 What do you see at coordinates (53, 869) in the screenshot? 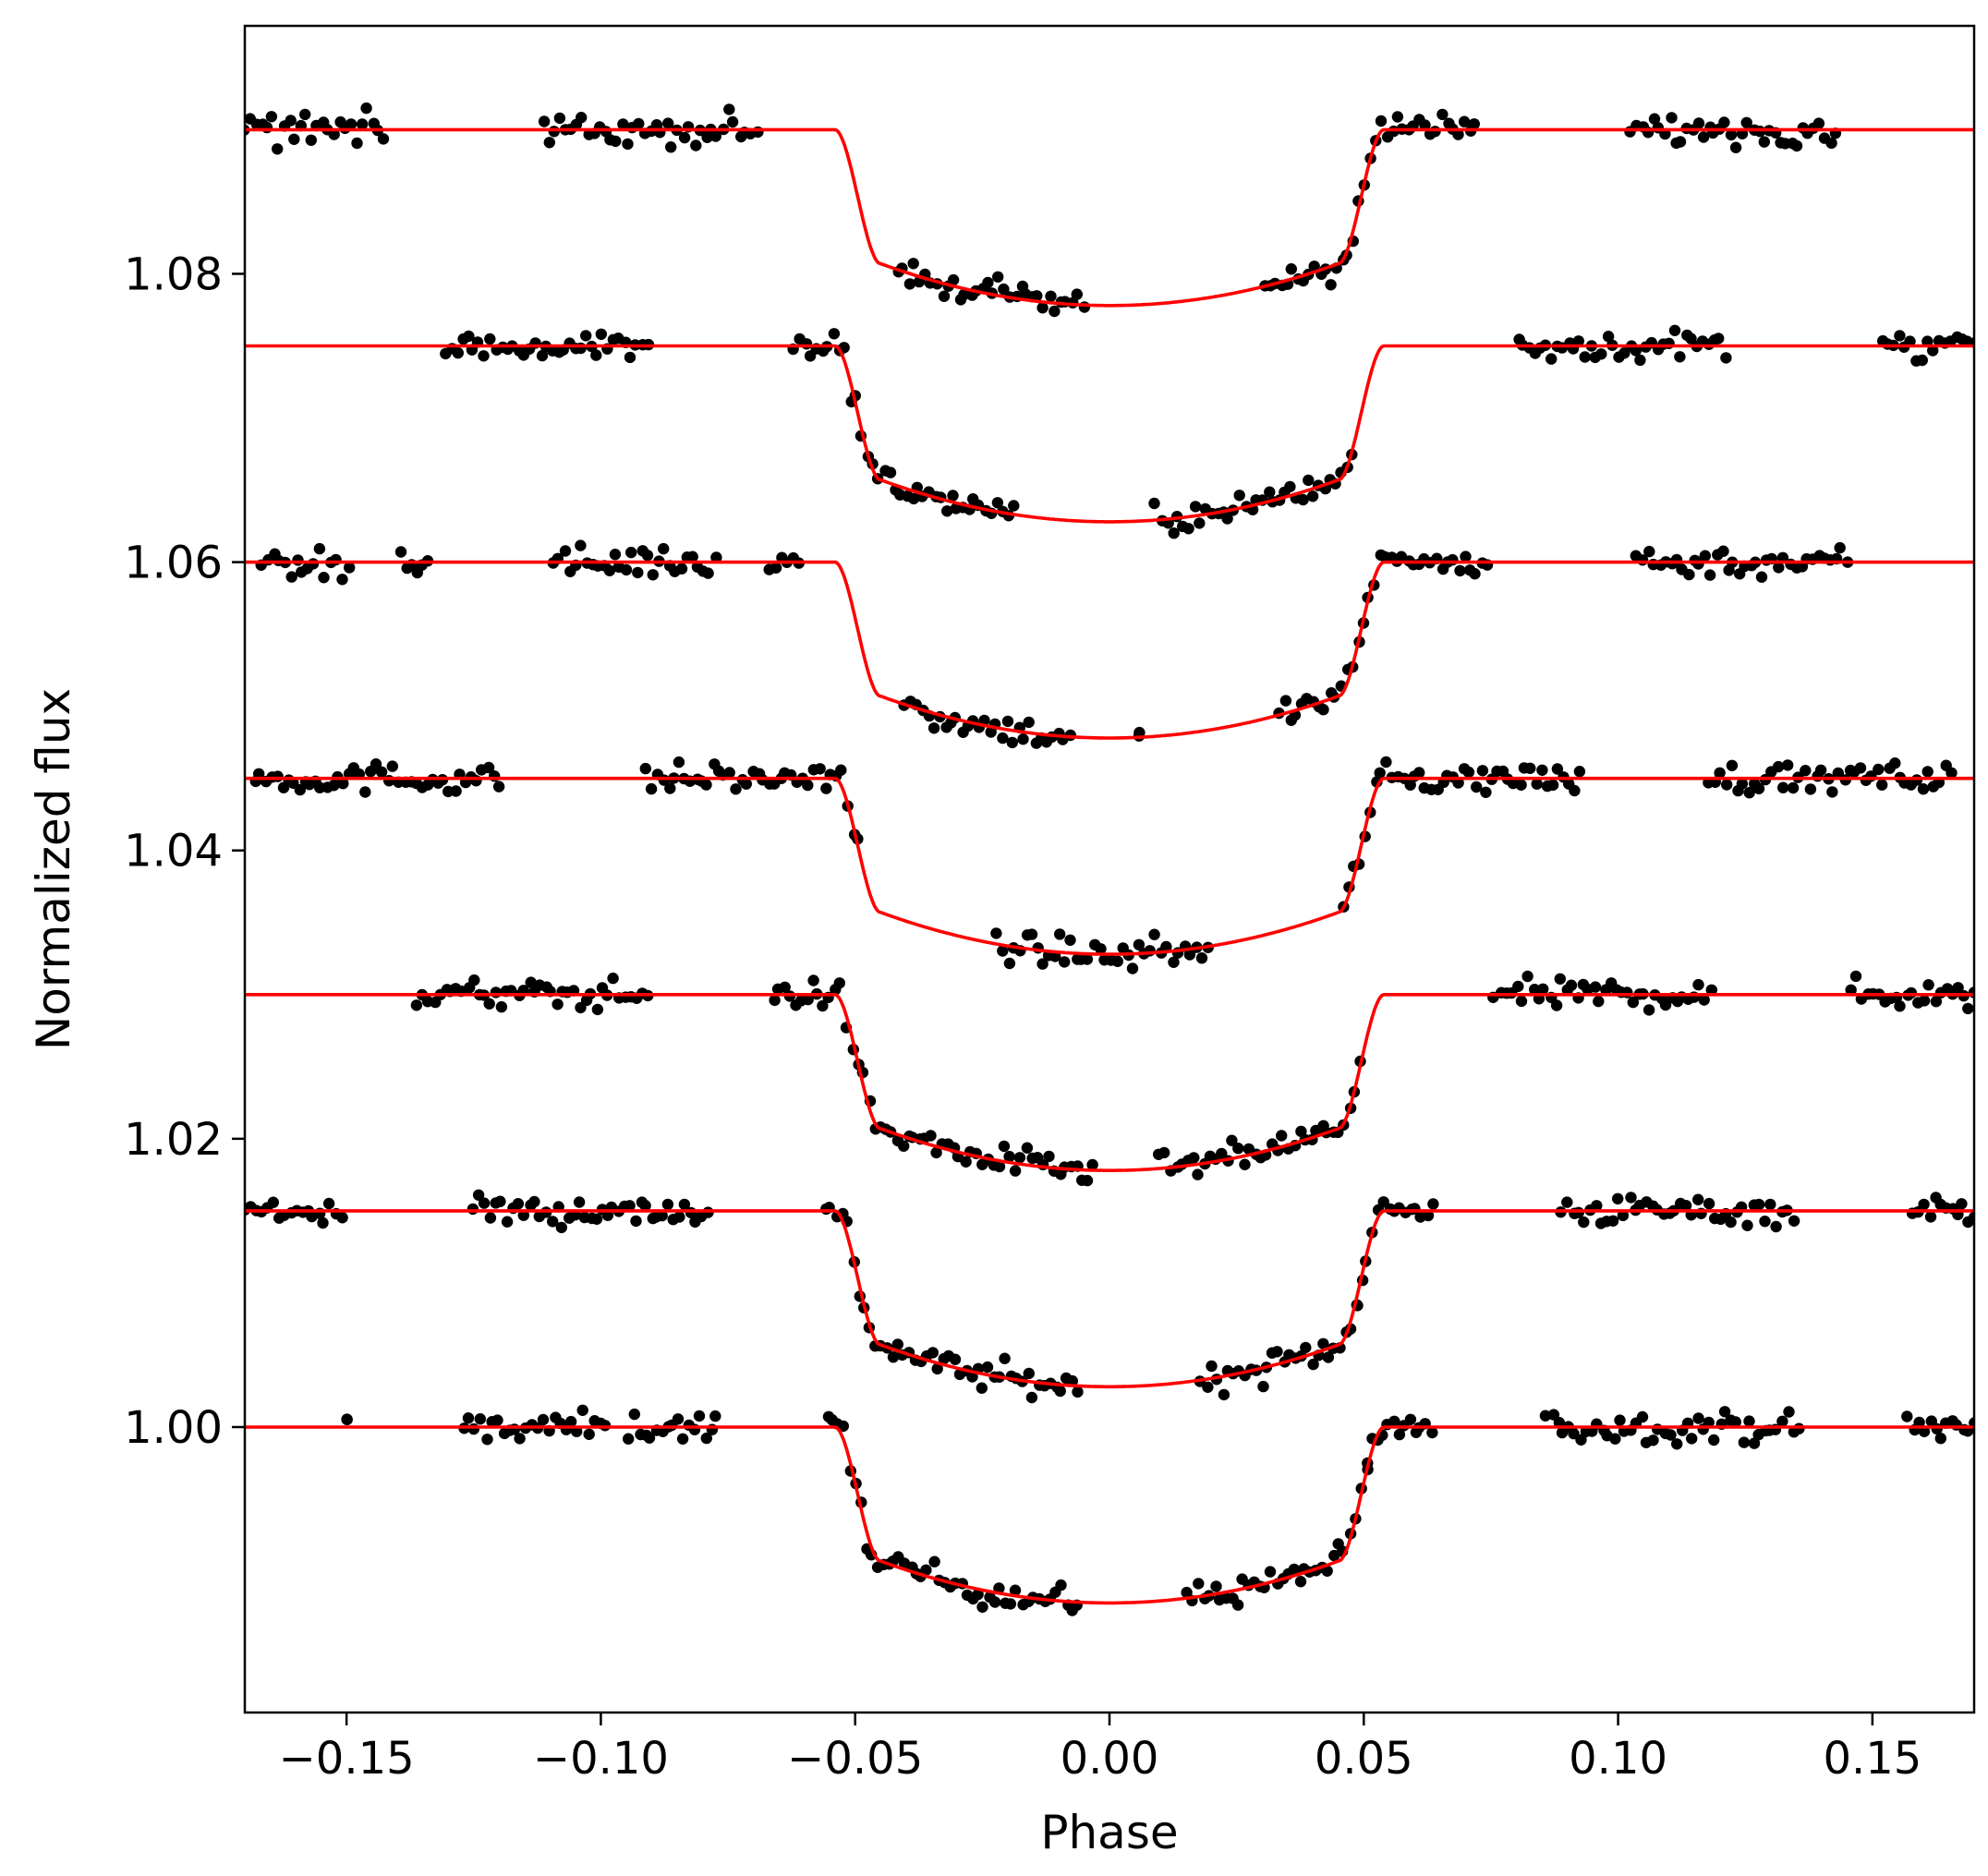
I see `y-axis-label: Normalized flux` at bounding box center [53, 869].